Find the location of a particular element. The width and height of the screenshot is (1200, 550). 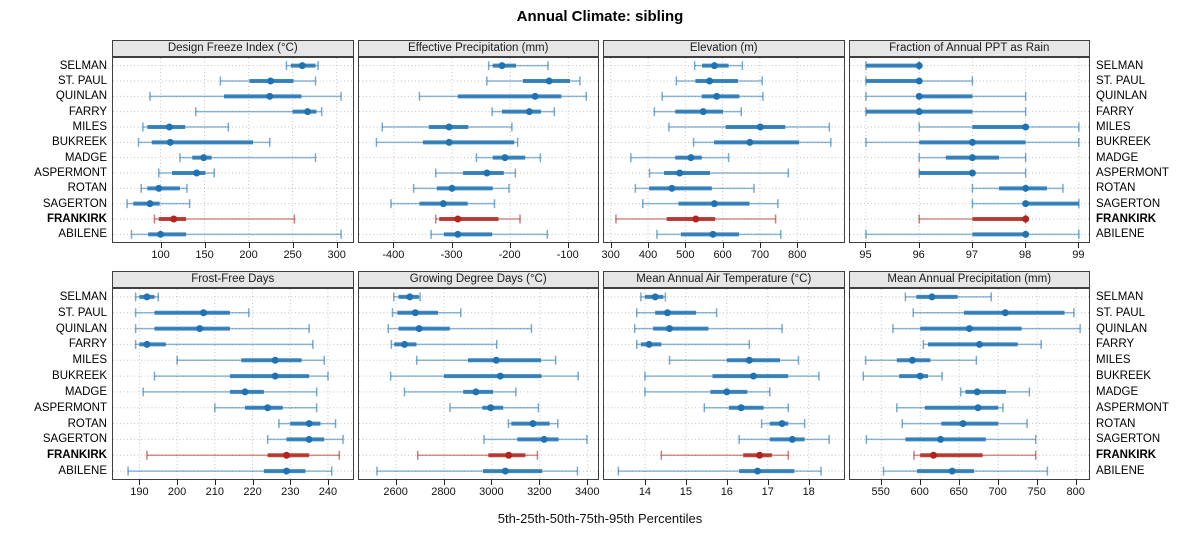

station-label-right-bukreek: BUKREEK is located at coordinates (1123, 142).